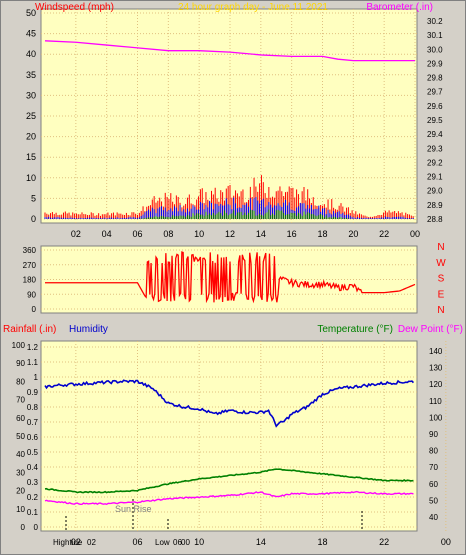  I want to click on rainfall-tick-label: 1.1, so click(33, 362).